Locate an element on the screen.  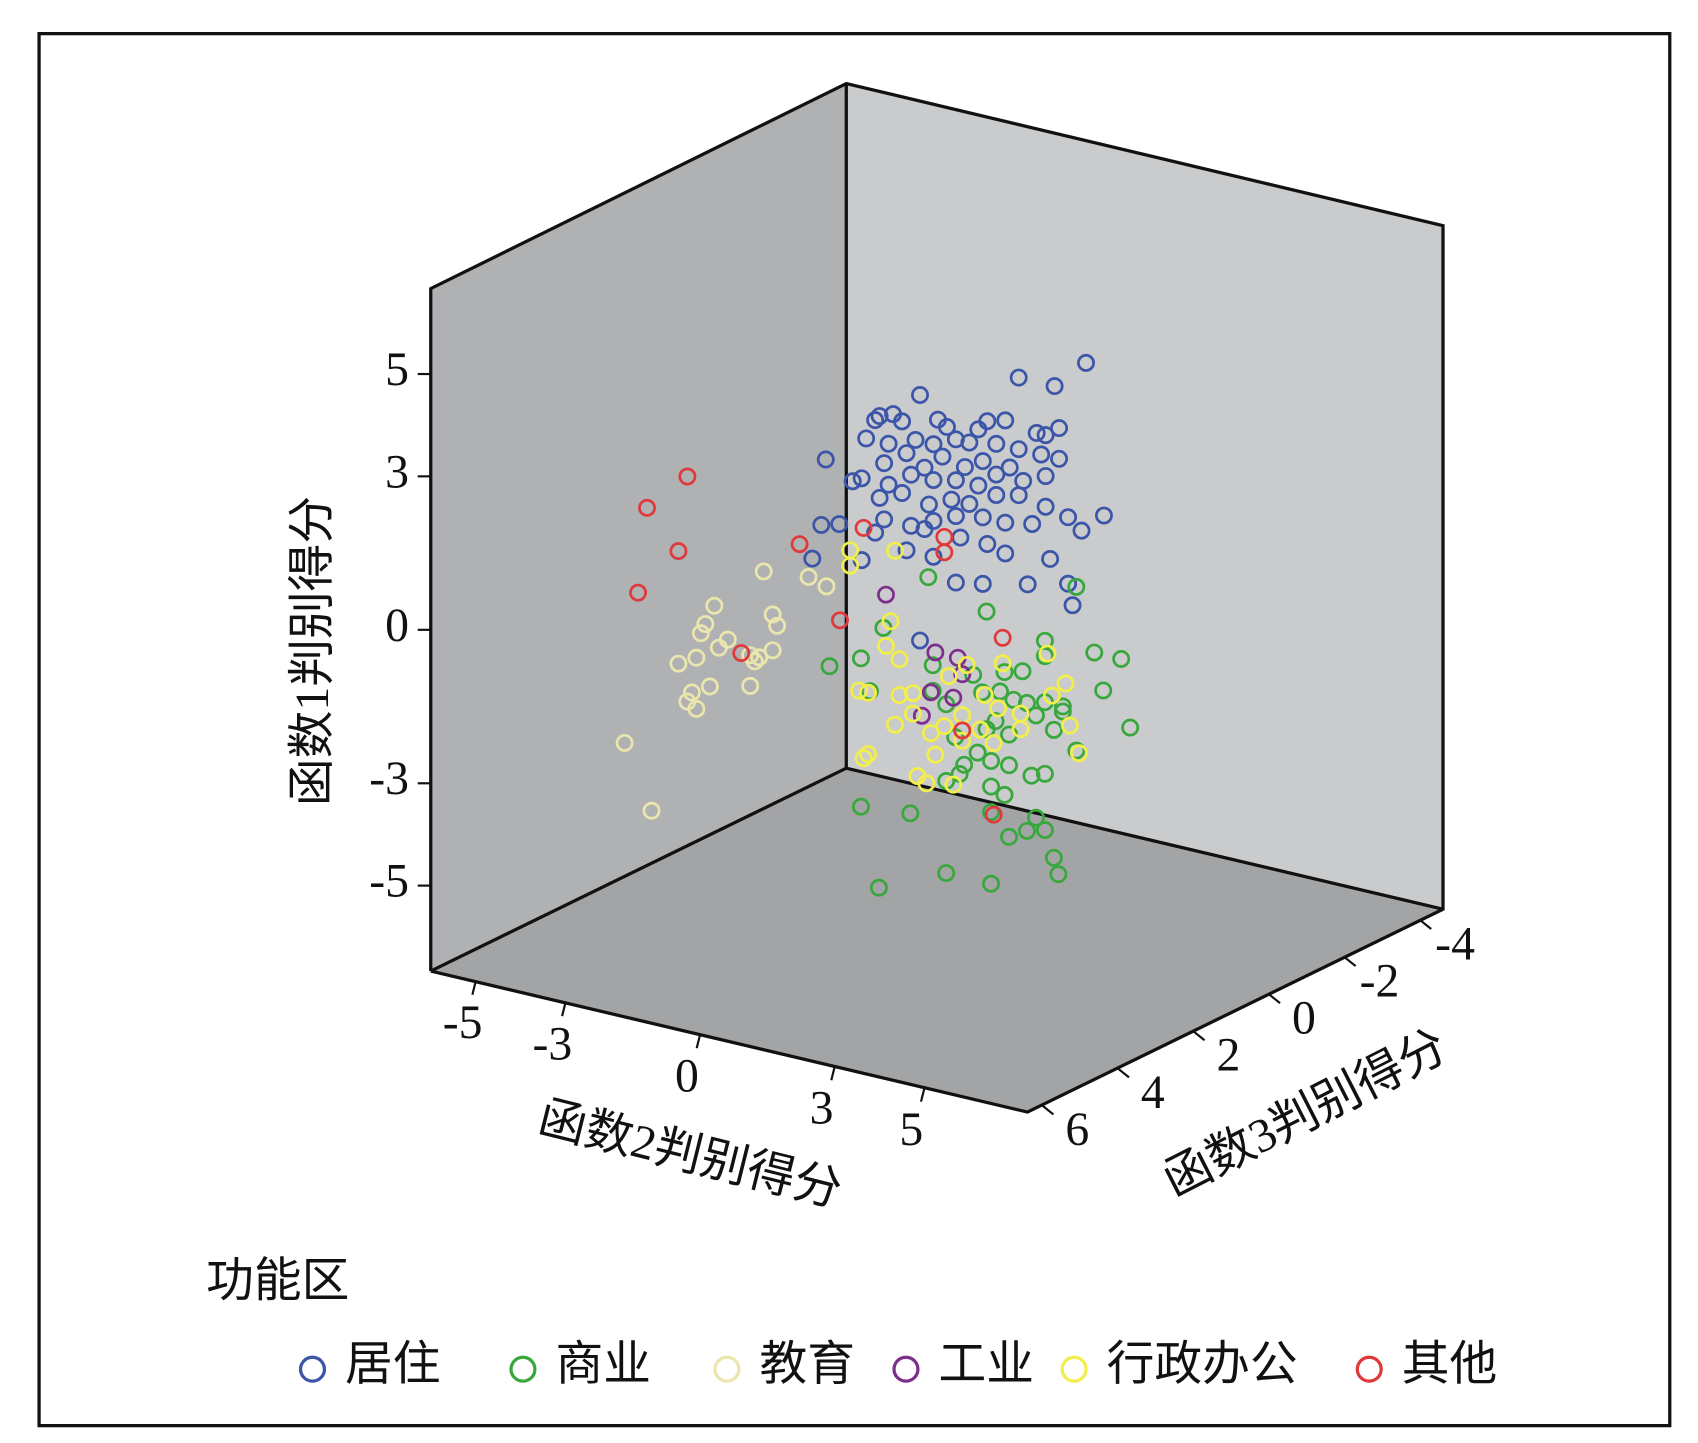
y-tick-label: 6 is located at coordinates (1077, 1129).